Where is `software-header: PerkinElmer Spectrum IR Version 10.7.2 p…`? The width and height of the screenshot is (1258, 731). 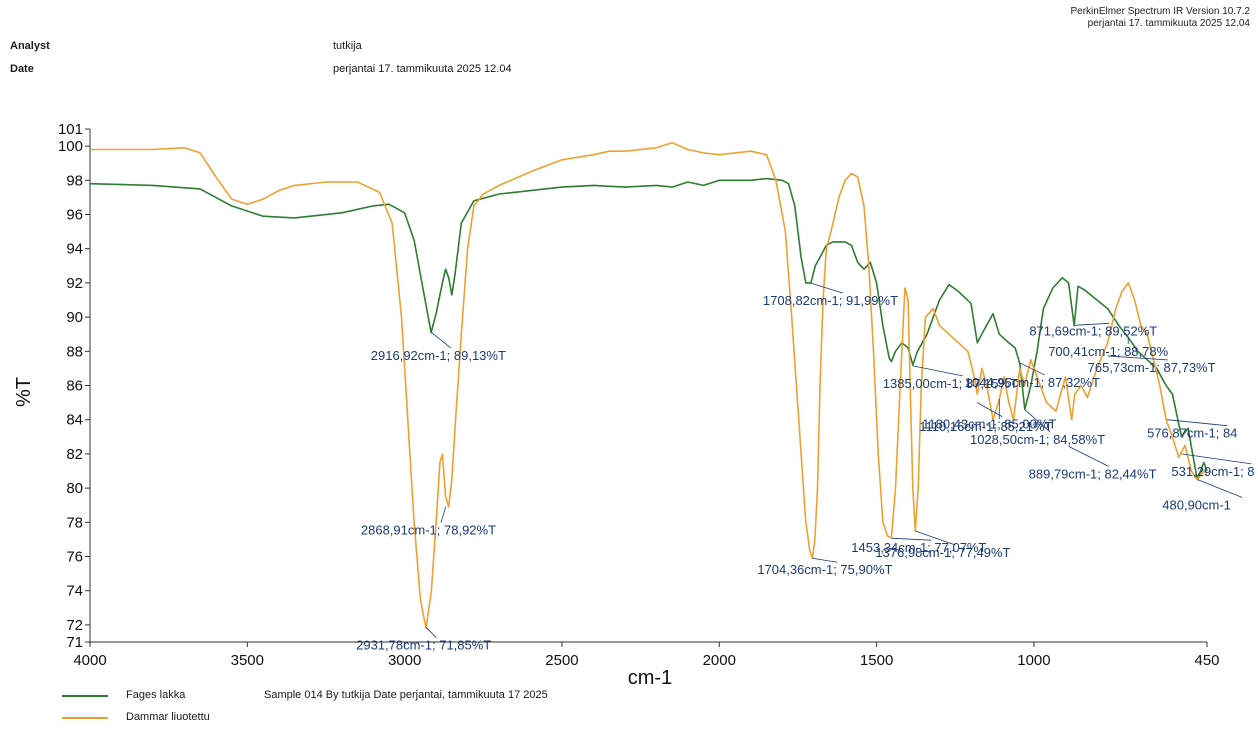
software-header: PerkinElmer Spectrum IR Version 10.7.2 p… is located at coordinates (1160, 18).